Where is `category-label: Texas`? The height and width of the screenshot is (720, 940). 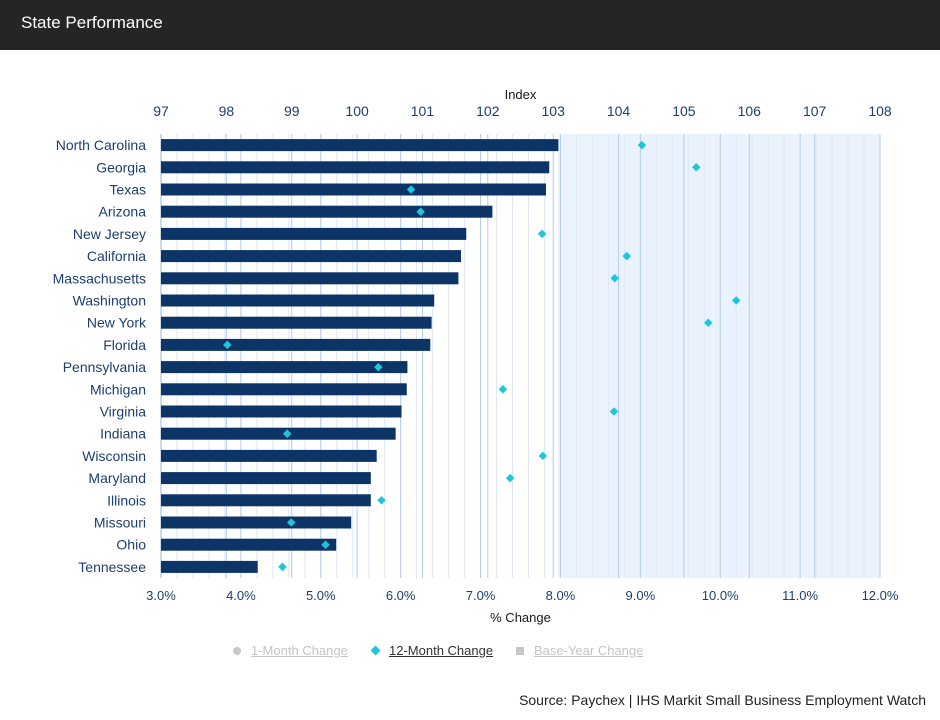 category-label: Texas is located at coordinates (127, 190).